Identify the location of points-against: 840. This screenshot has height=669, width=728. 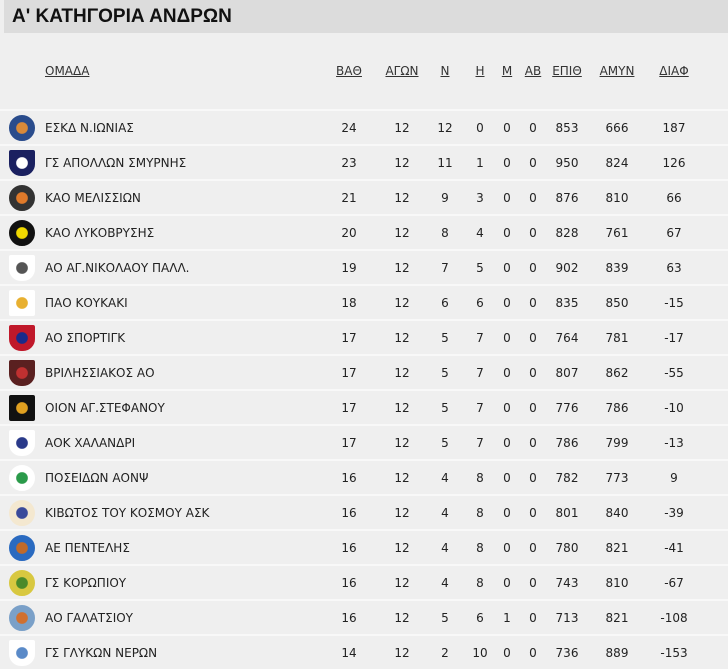
(617, 512).